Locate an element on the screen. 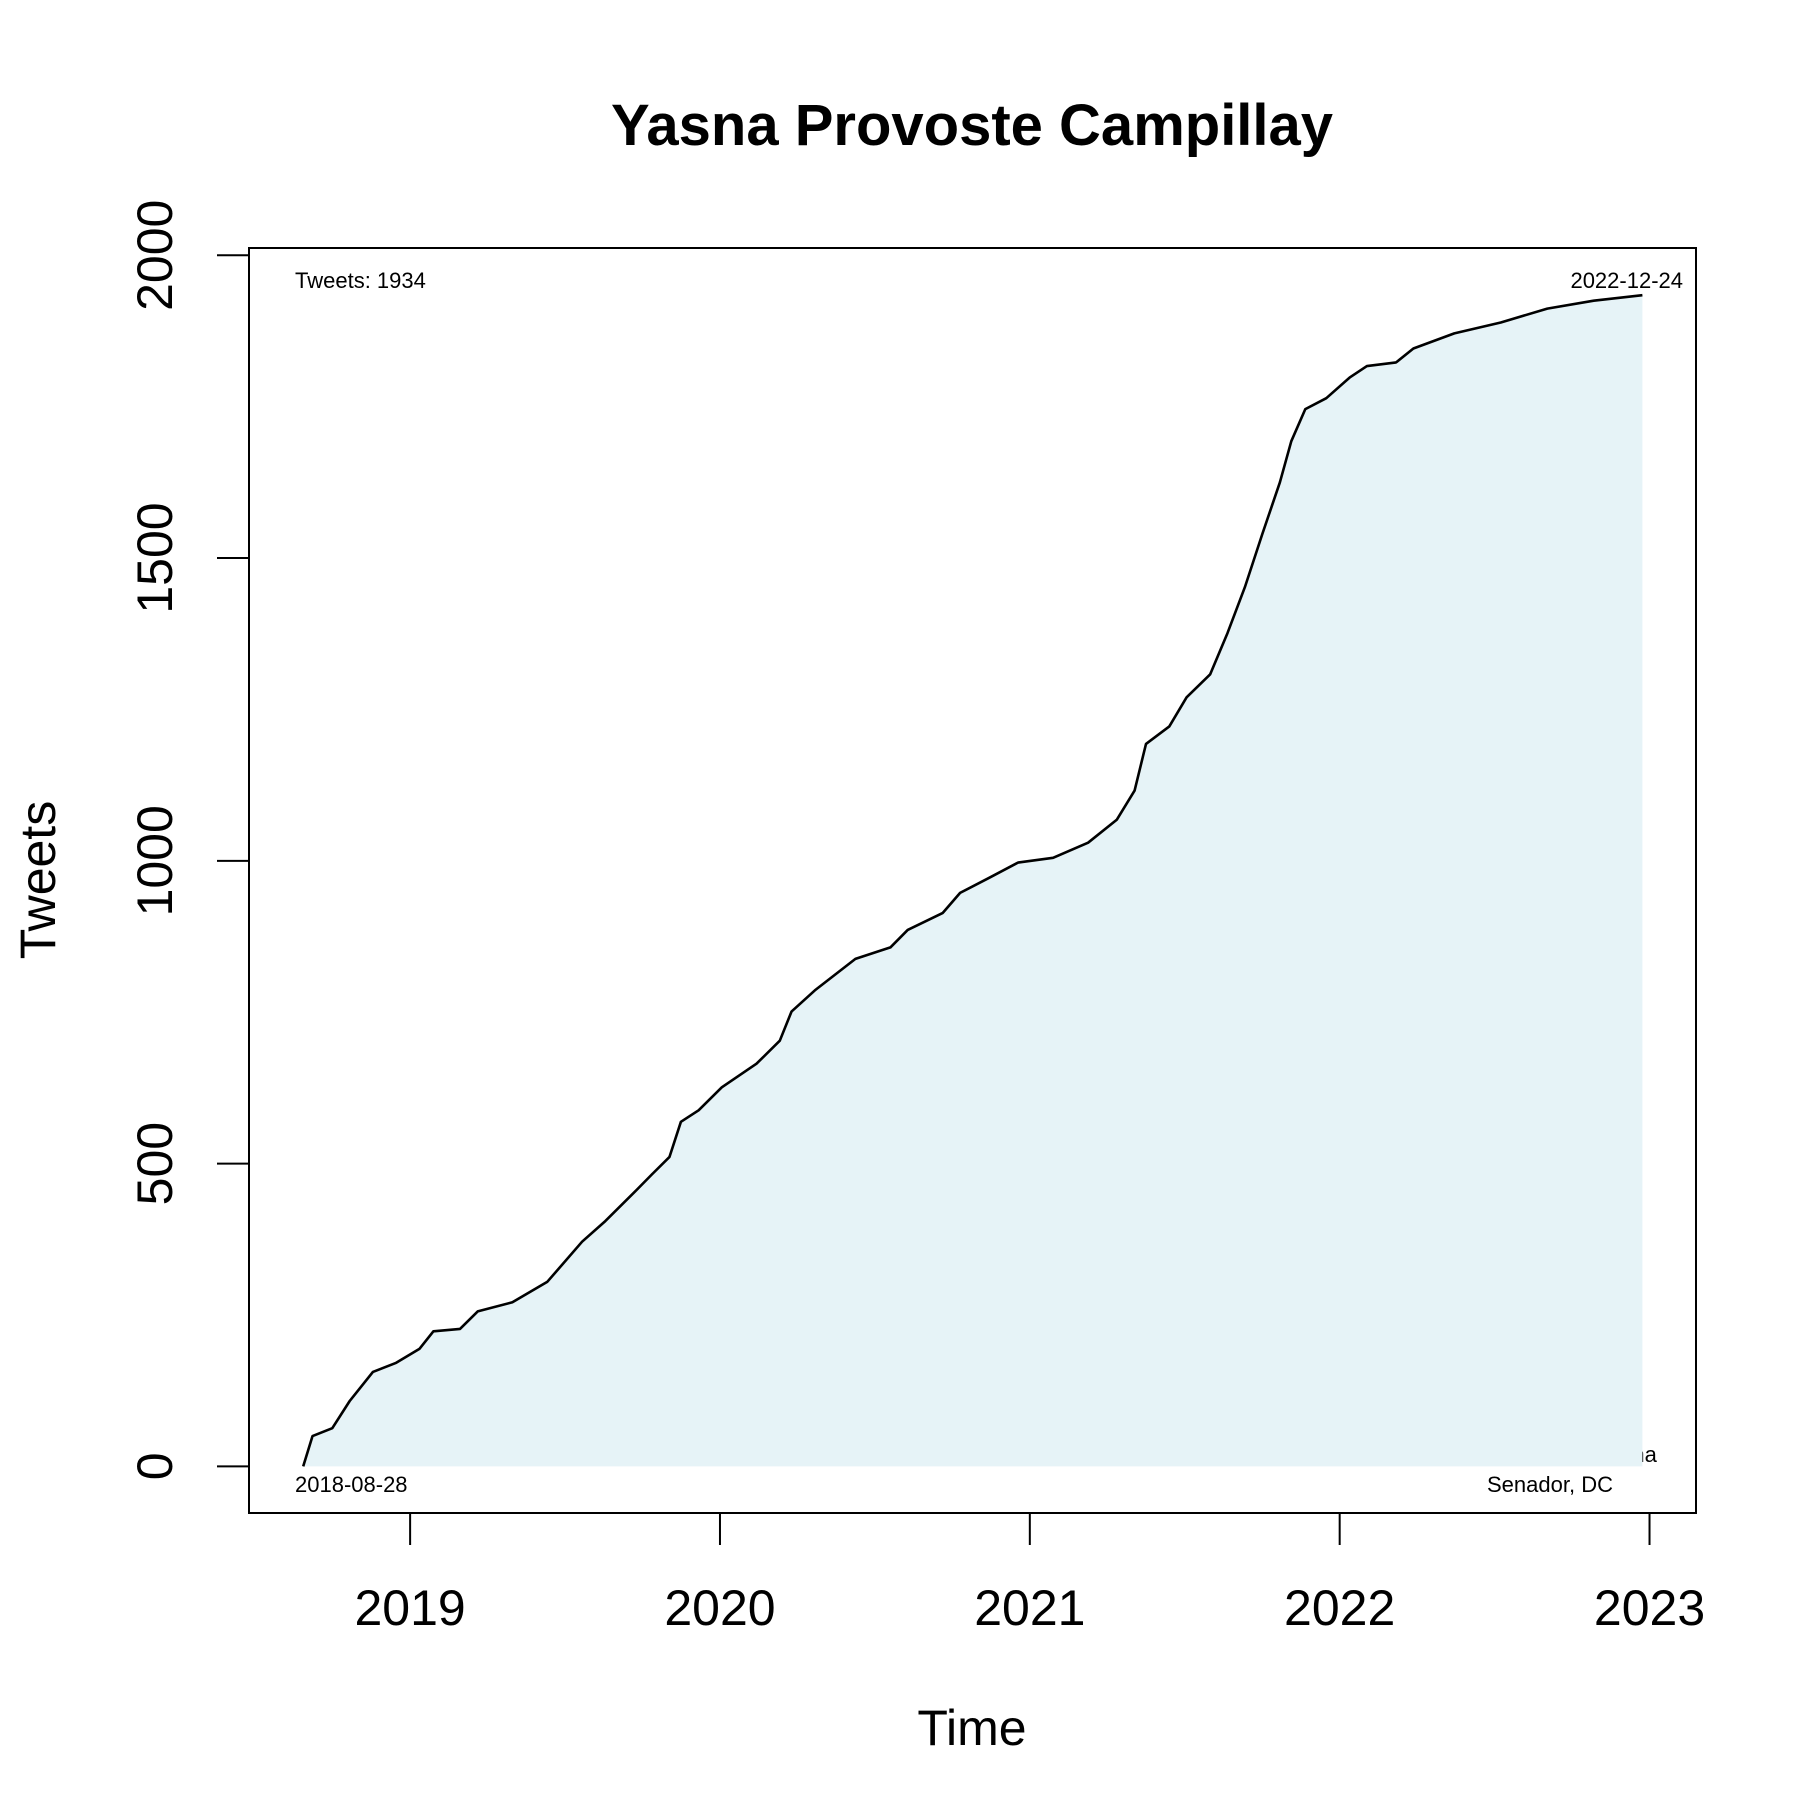 This screenshot has width=1800, height=1800. y-tick-label: 2000 is located at coordinates (155, 255).